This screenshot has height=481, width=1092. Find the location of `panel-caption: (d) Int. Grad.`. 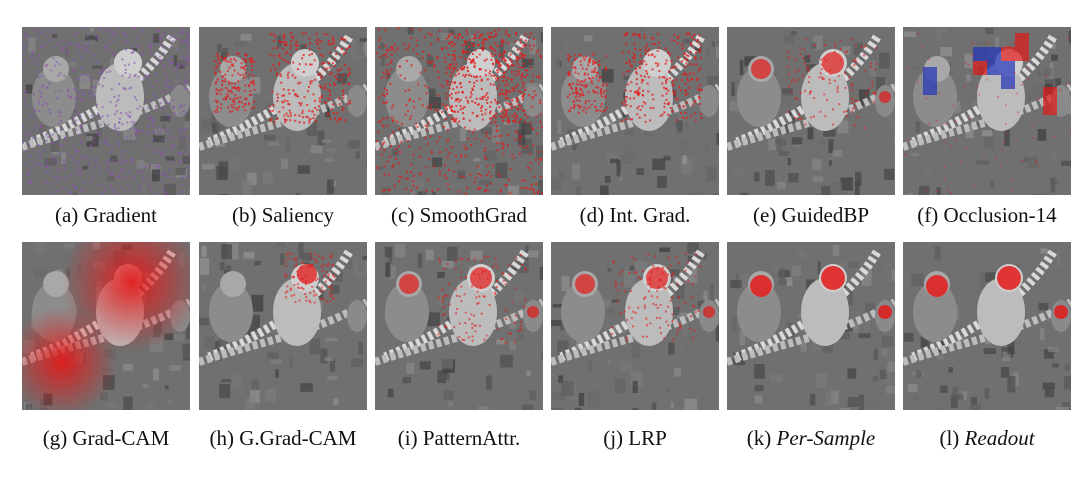

panel-caption: (d) Int. Grad. is located at coordinates (635, 215).